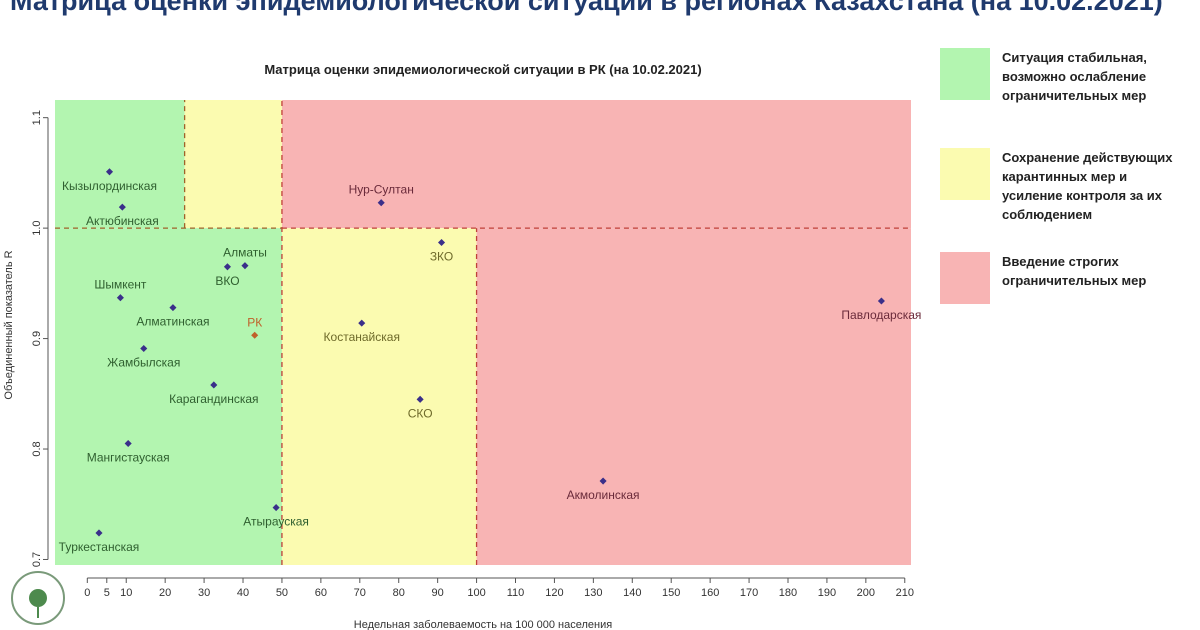  I want to click on legend-text: Сохранение действующих, so click(1087, 157).